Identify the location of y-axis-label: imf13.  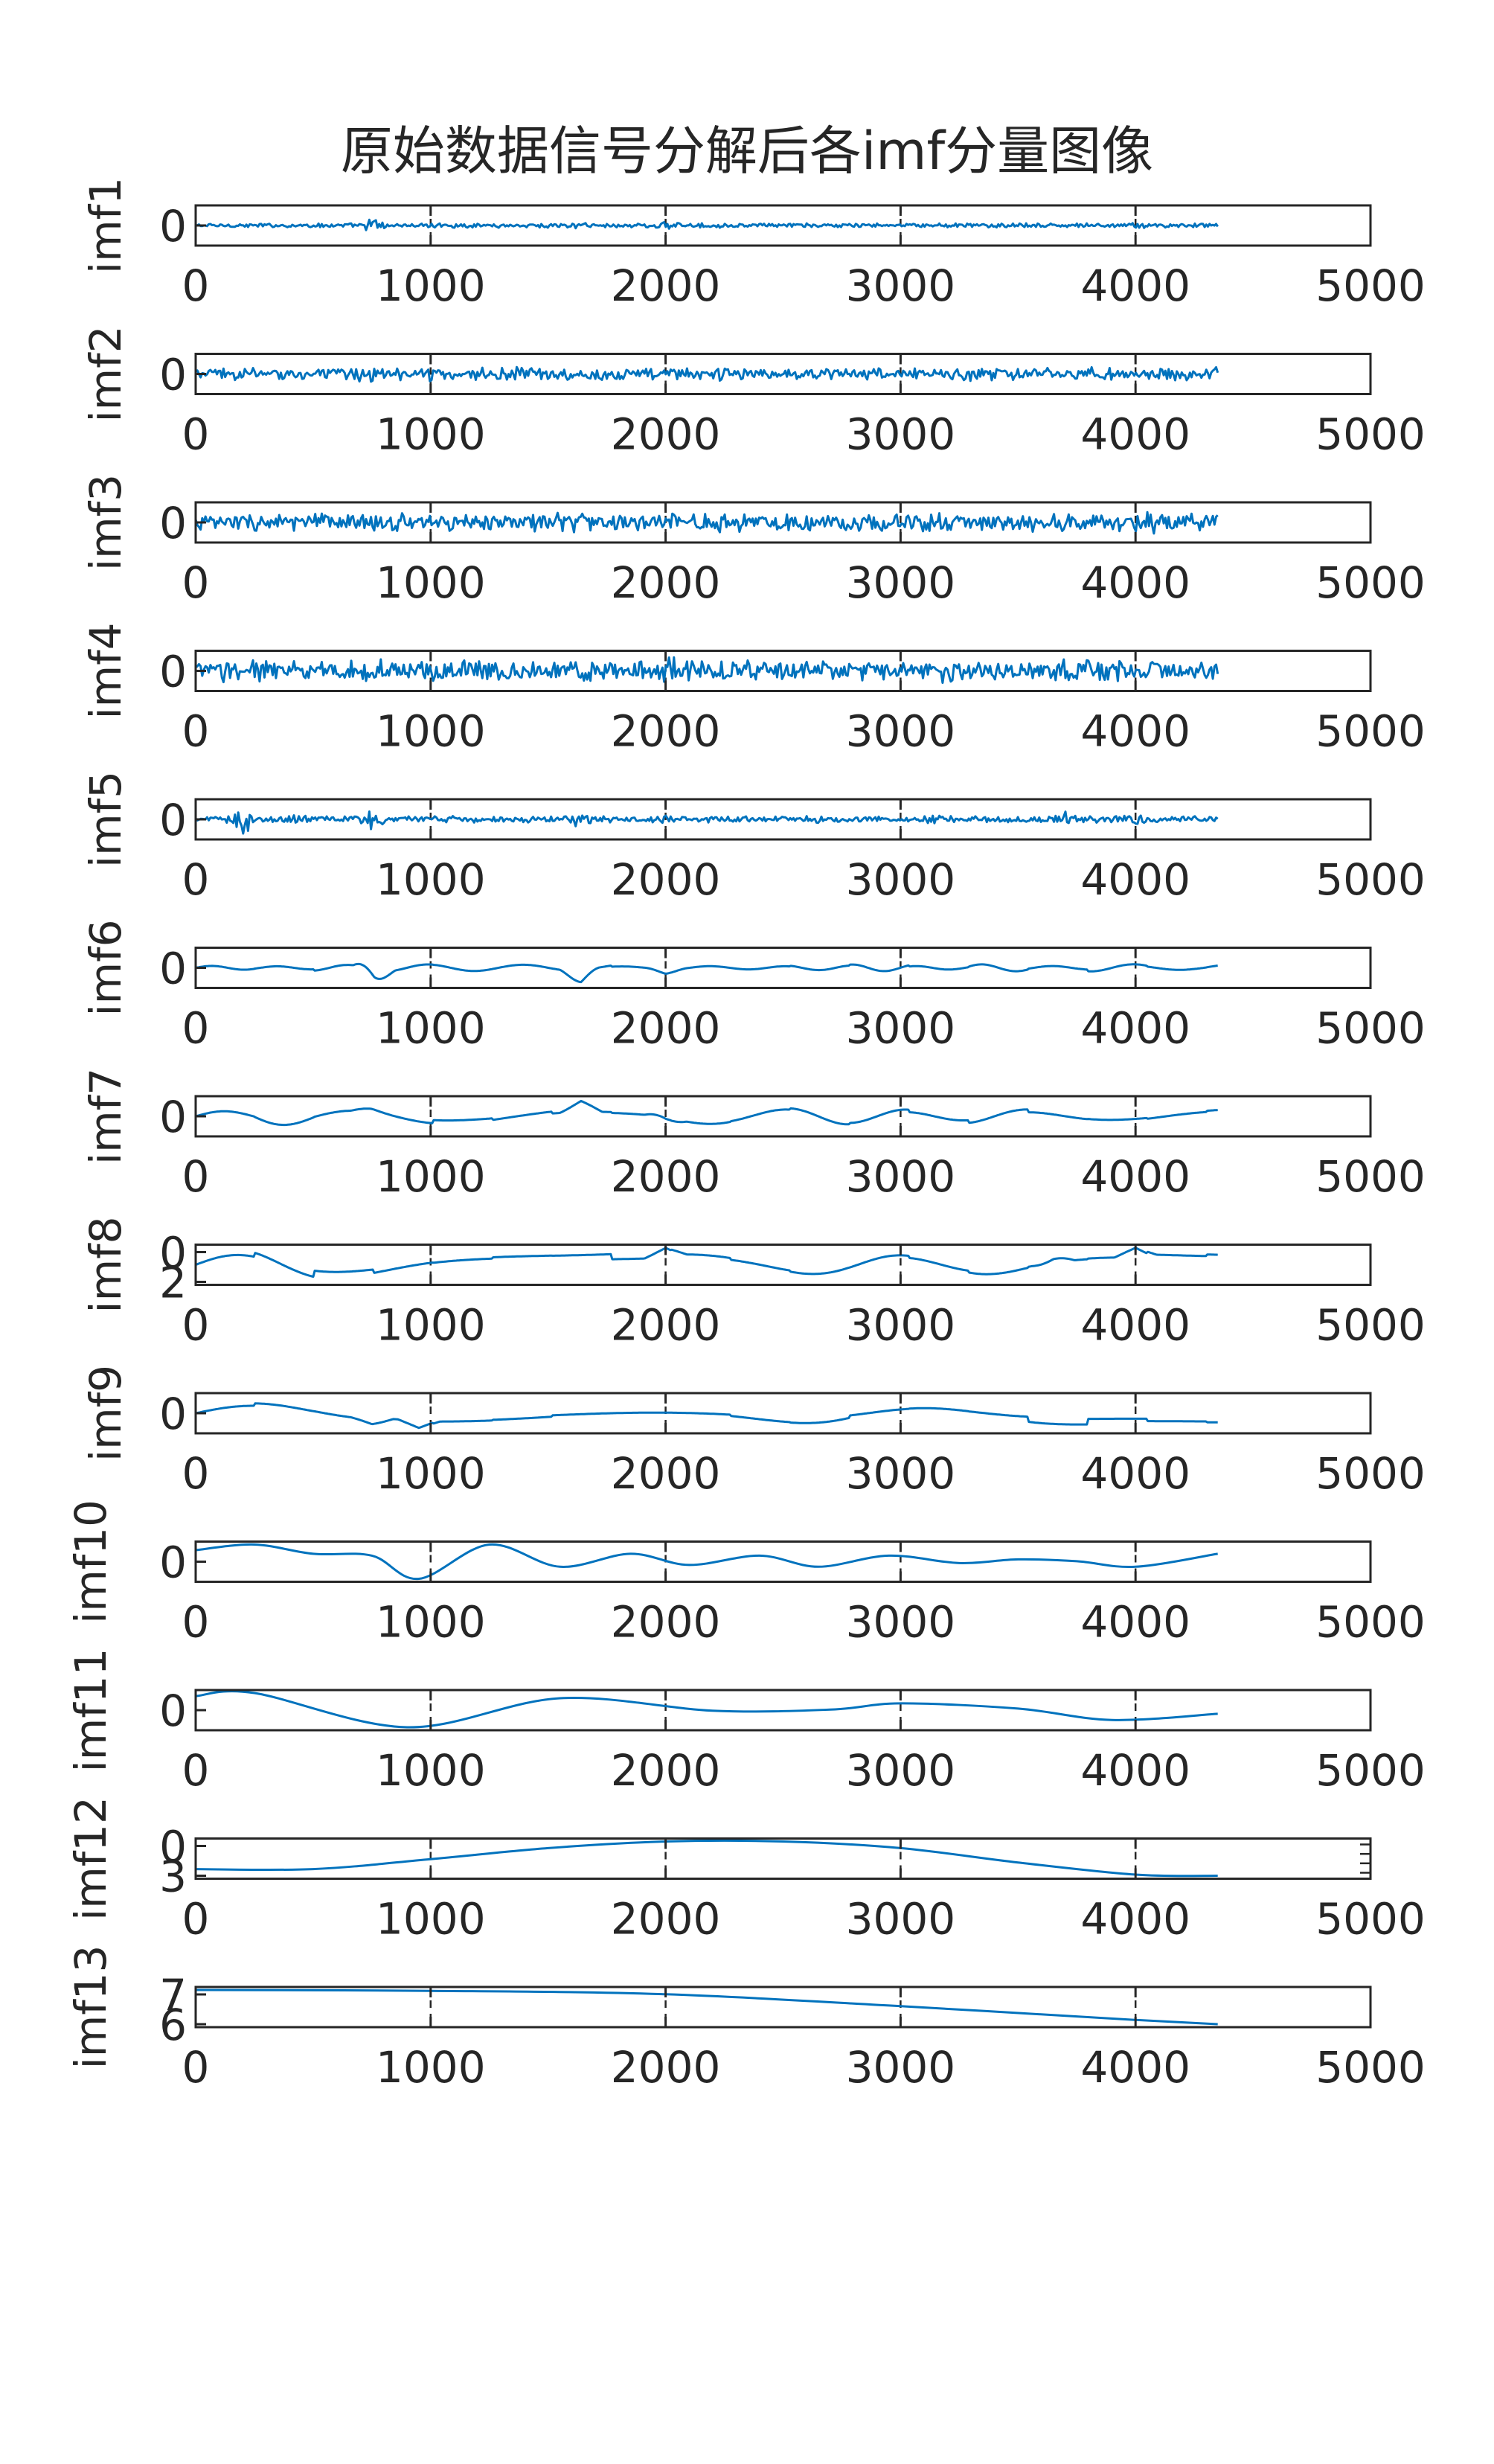
(91, 2007).